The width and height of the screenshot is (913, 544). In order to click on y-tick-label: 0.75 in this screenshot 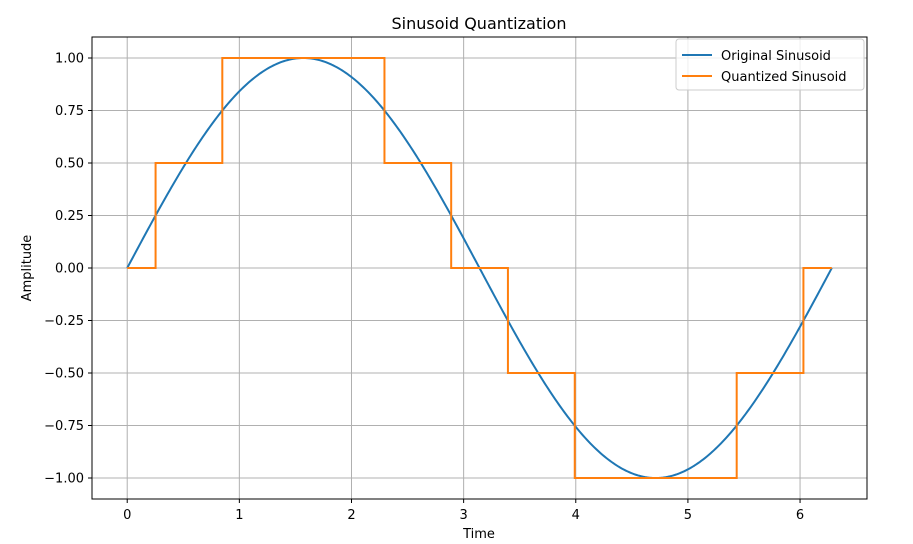, I will do `click(69, 111)`.